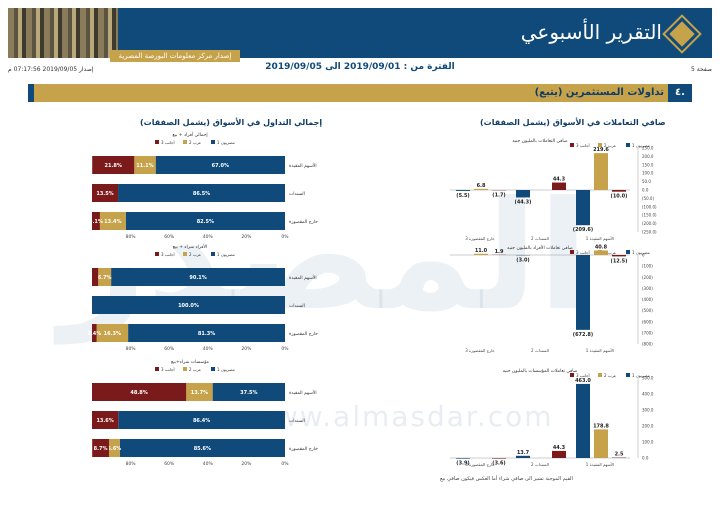 The image size is (720, 509). Describe the element at coordinates (540, 464) in the screenshot. I see `column-category-label: السندات 2` at that location.